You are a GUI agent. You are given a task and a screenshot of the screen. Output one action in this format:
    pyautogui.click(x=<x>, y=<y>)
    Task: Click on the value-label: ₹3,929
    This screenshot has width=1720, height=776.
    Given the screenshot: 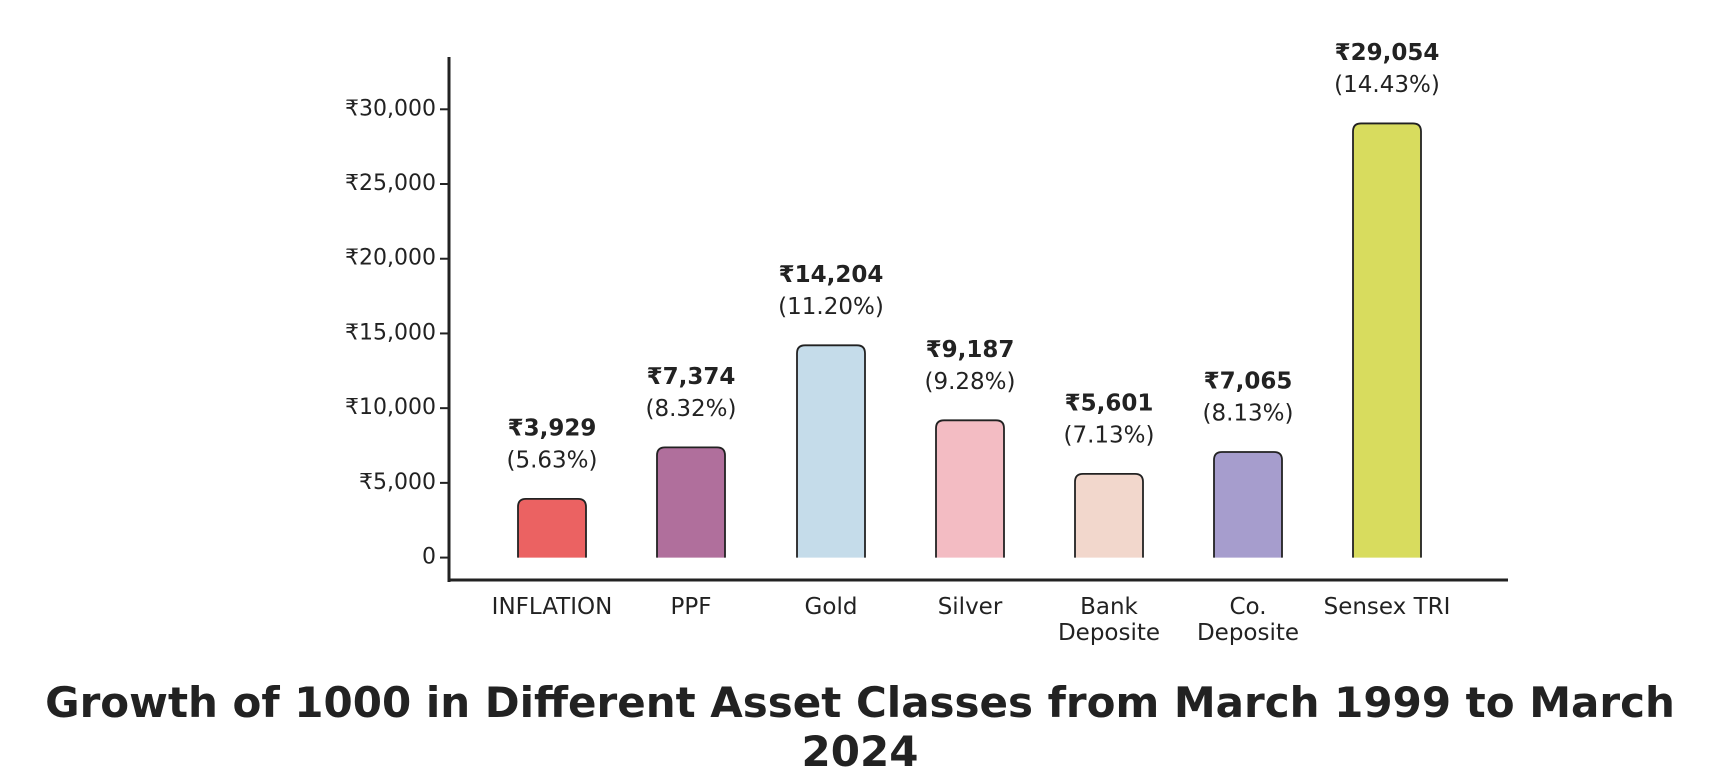 What is the action you would take?
    pyautogui.click(x=552, y=428)
    